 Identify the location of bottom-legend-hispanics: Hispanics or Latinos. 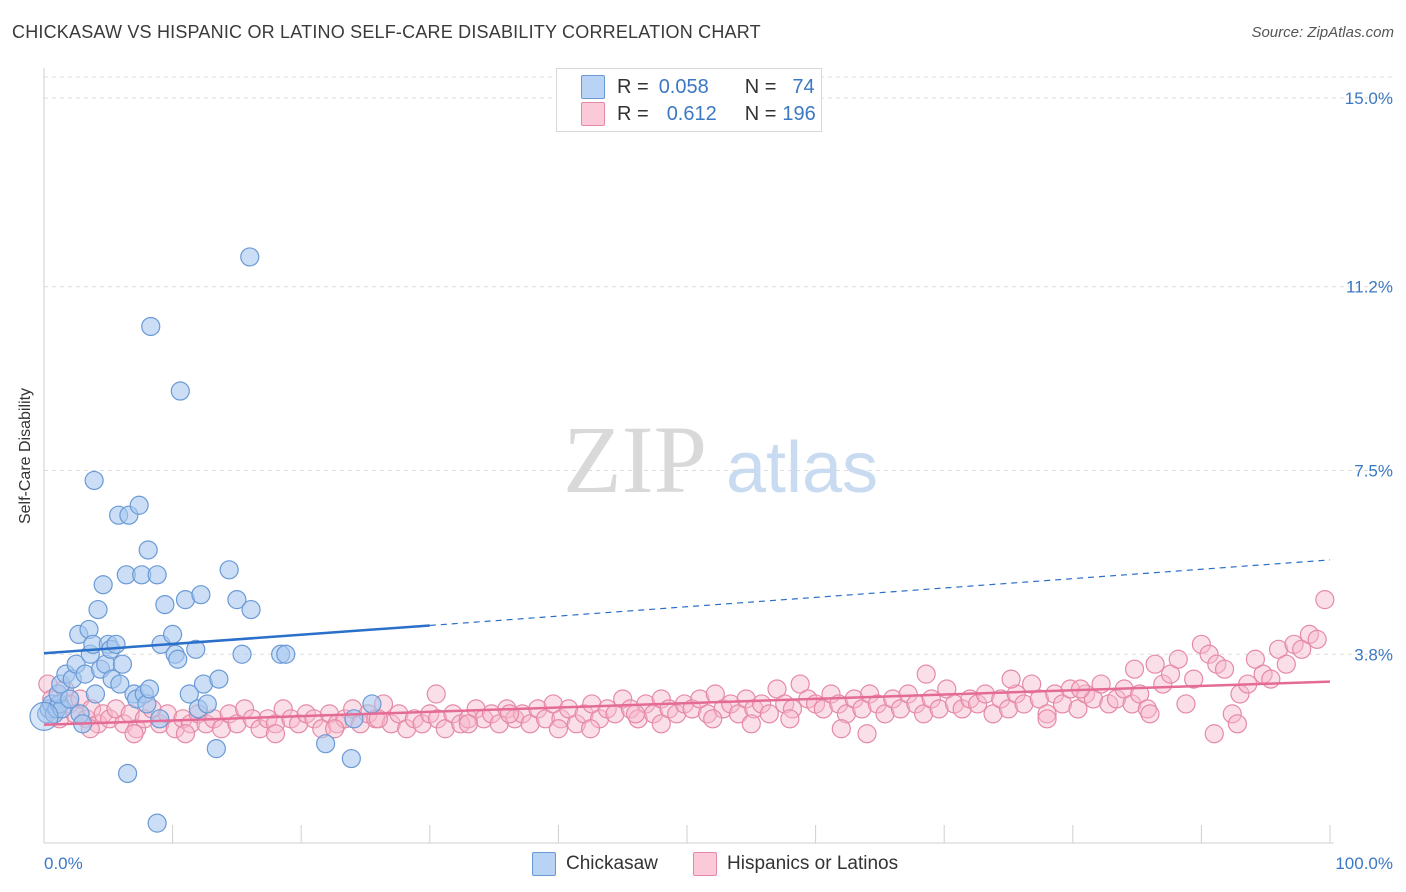
(795, 864).